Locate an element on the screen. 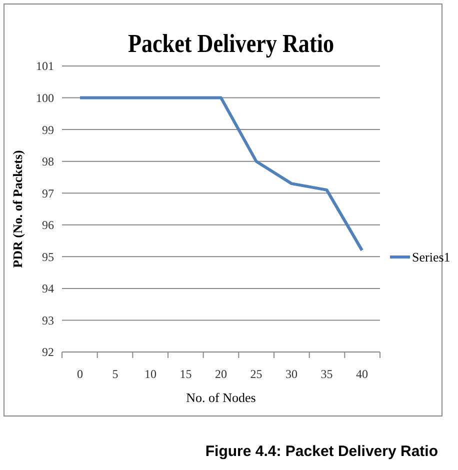  chart-title: Packet Delivery Ratio is located at coordinates (231, 44).